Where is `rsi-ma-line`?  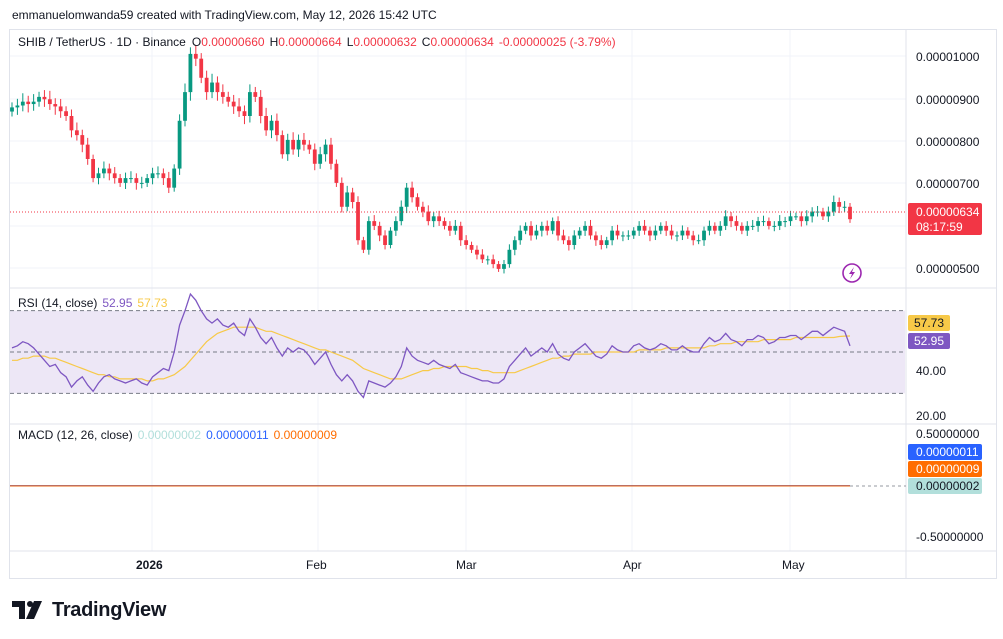 rsi-ma-line is located at coordinates (431, 354).